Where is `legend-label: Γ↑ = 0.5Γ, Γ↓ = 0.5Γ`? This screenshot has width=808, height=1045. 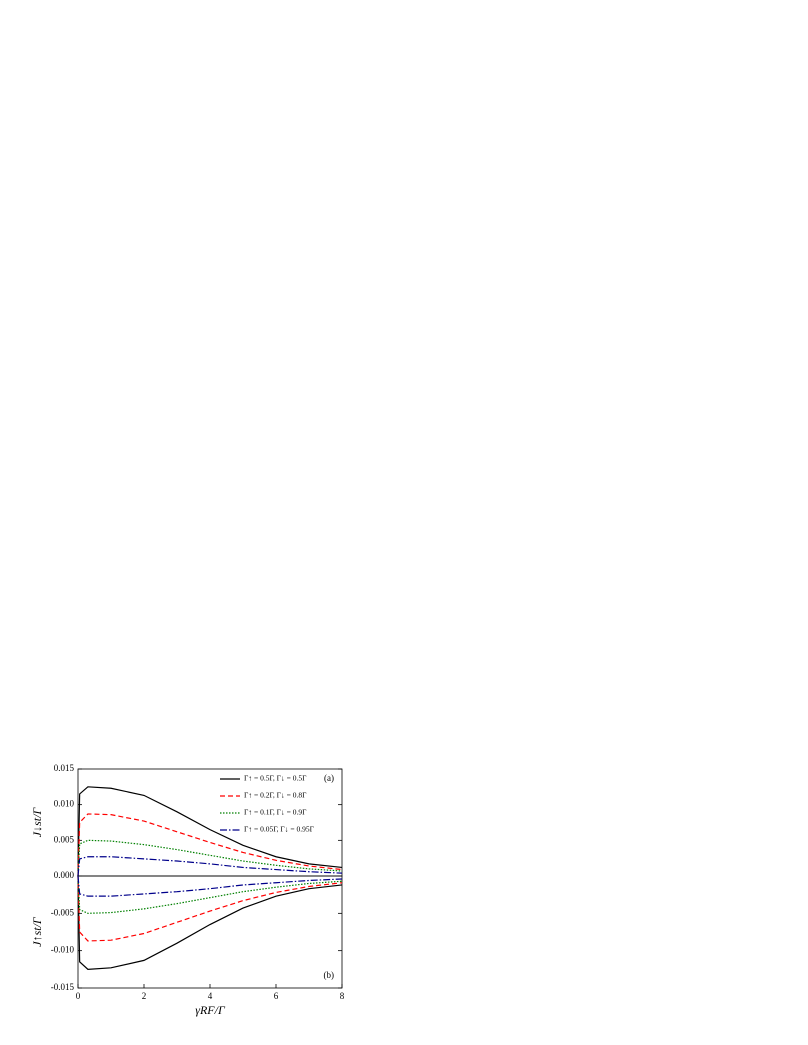
legend-label: Γ↑ = 0.5Γ, Γ↓ = 0.5Γ is located at coordinates (275, 778).